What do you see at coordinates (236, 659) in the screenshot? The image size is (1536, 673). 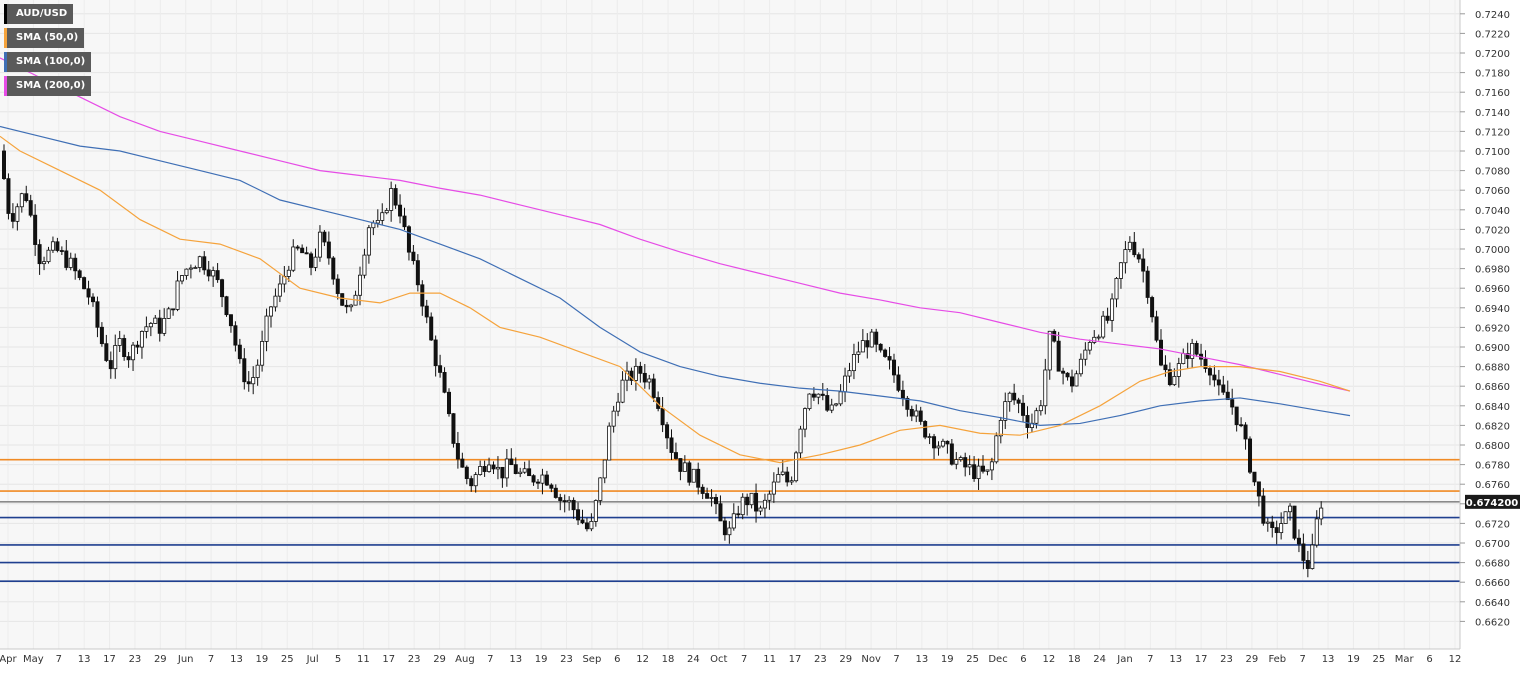 I see `x-tick-label: 13` at bounding box center [236, 659].